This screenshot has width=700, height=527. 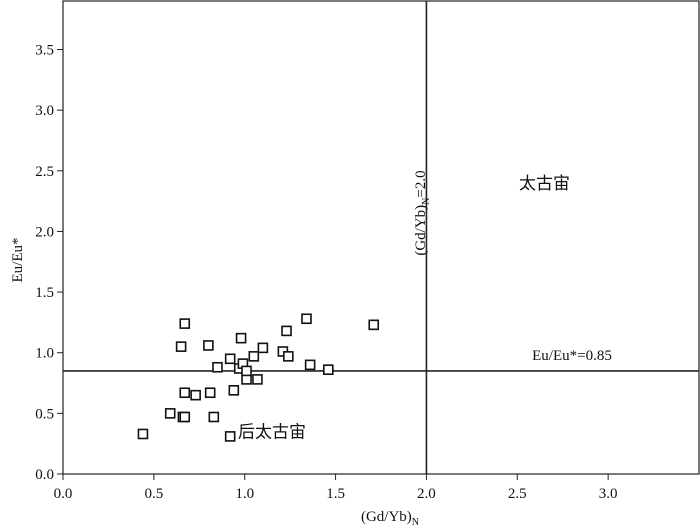 What do you see at coordinates (44, 475) in the screenshot?
I see `y-tick-label: 0.0` at bounding box center [44, 475].